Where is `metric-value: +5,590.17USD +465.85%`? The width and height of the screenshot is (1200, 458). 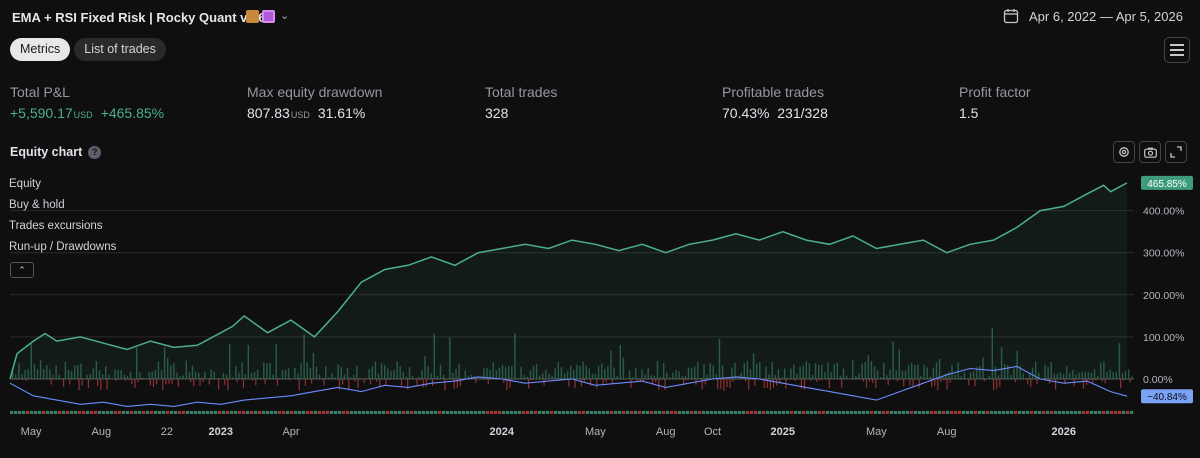
metric-value: +5,590.17USD +465.85% is located at coordinates (87, 113).